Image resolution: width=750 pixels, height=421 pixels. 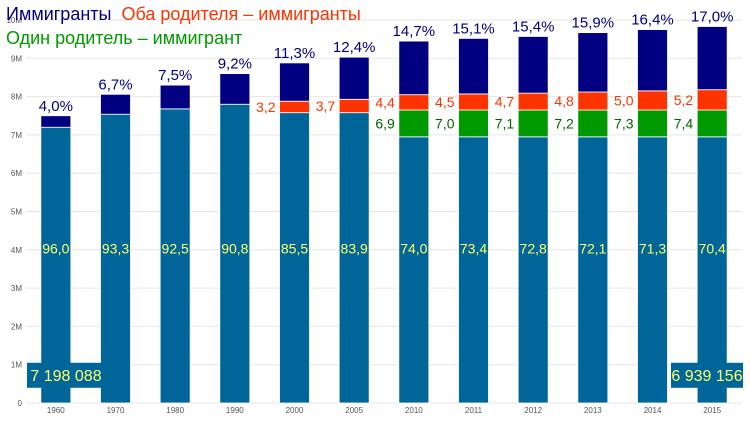 I want to click on data-label-both-parents: 4,4, so click(x=385, y=102).